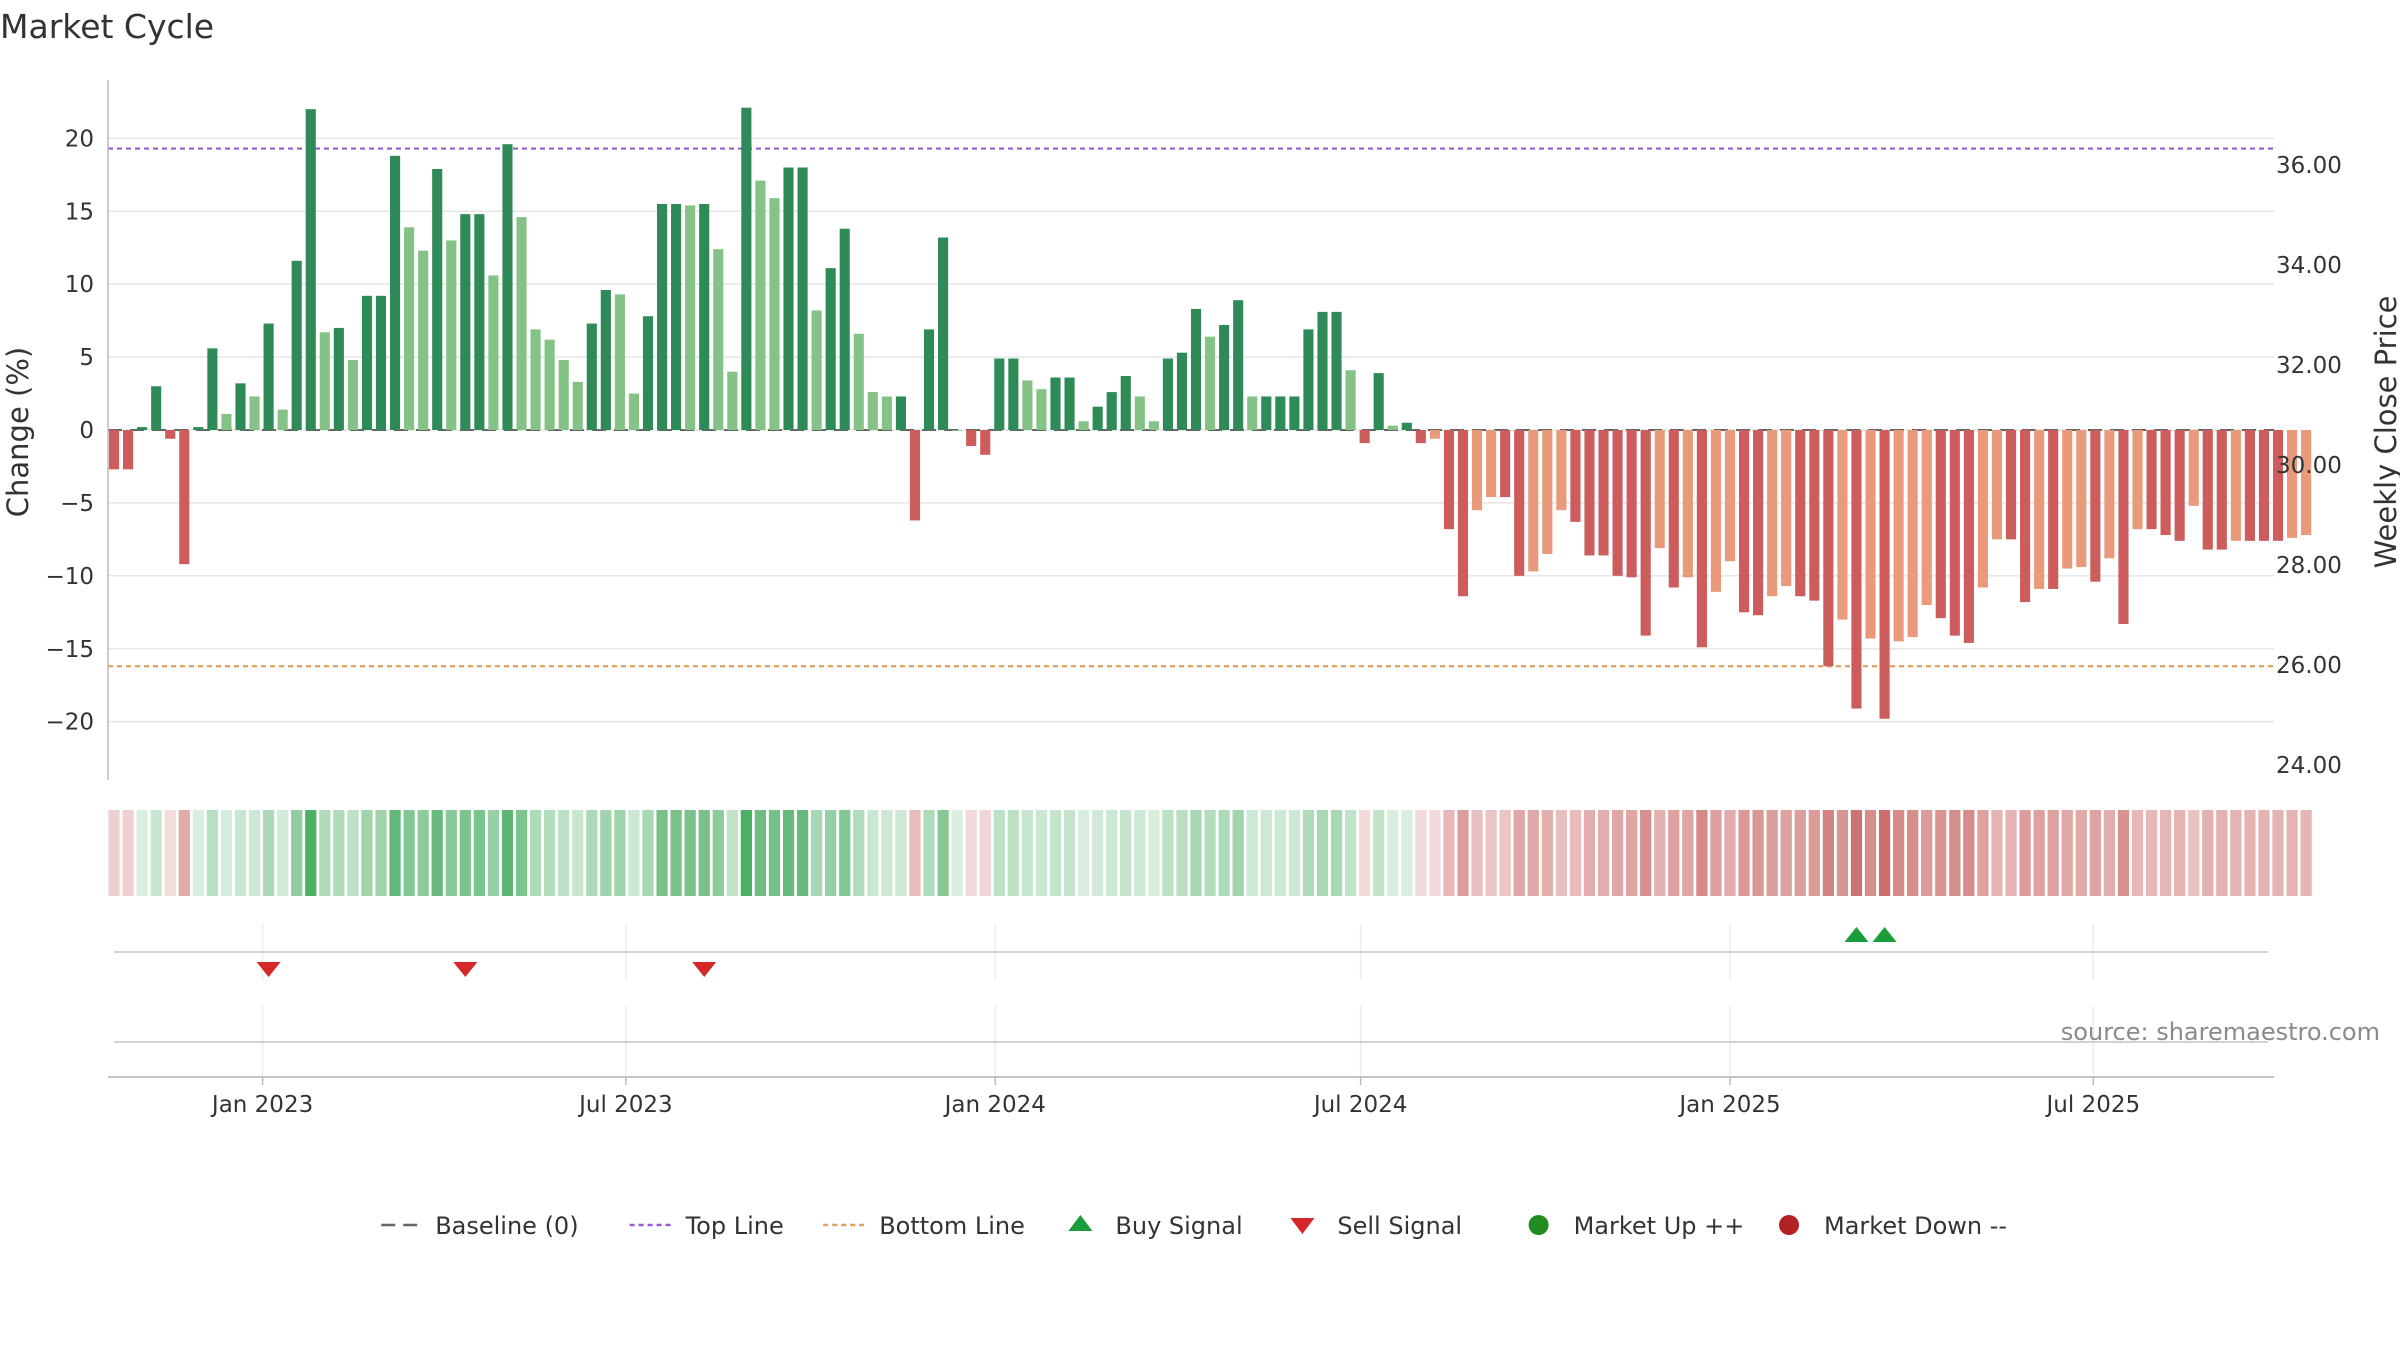 Image resolution: width=2400 pixels, height=1350 pixels. What do you see at coordinates (506, 1226) in the screenshot?
I see `legend-label: Baseline (0)` at bounding box center [506, 1226].